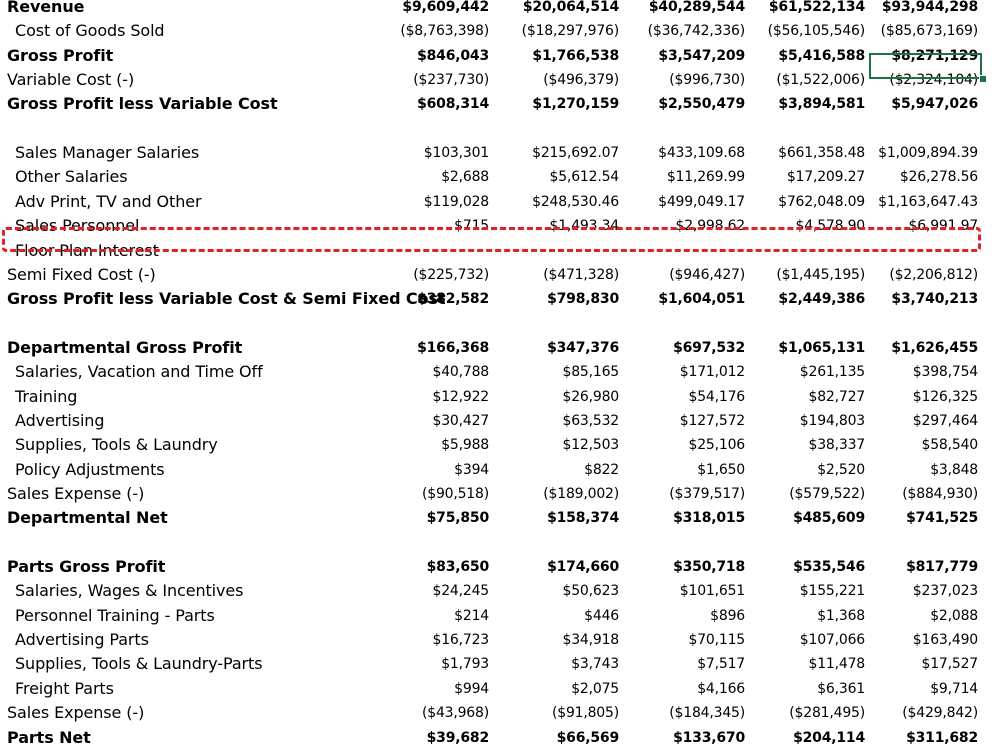 The width and height of the screenshot is (1000, 750). Describe the element at coordinates (453, 347) in the screenshot. I see `value-cell: $166,368` at that location.